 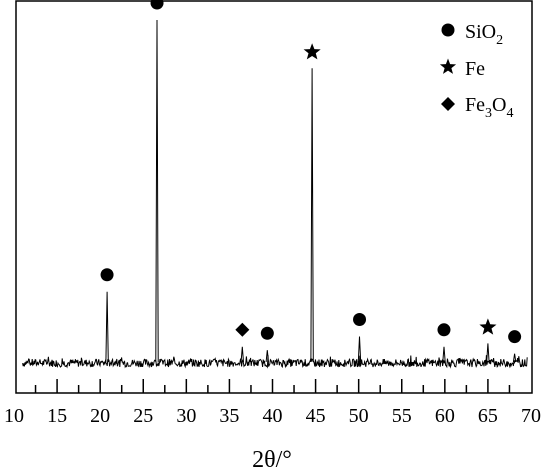 What do you see at coordinates (484, 34) in the screenshot?
I see `legend-label-sio2: SiO2` at bounding box center [484, 34].